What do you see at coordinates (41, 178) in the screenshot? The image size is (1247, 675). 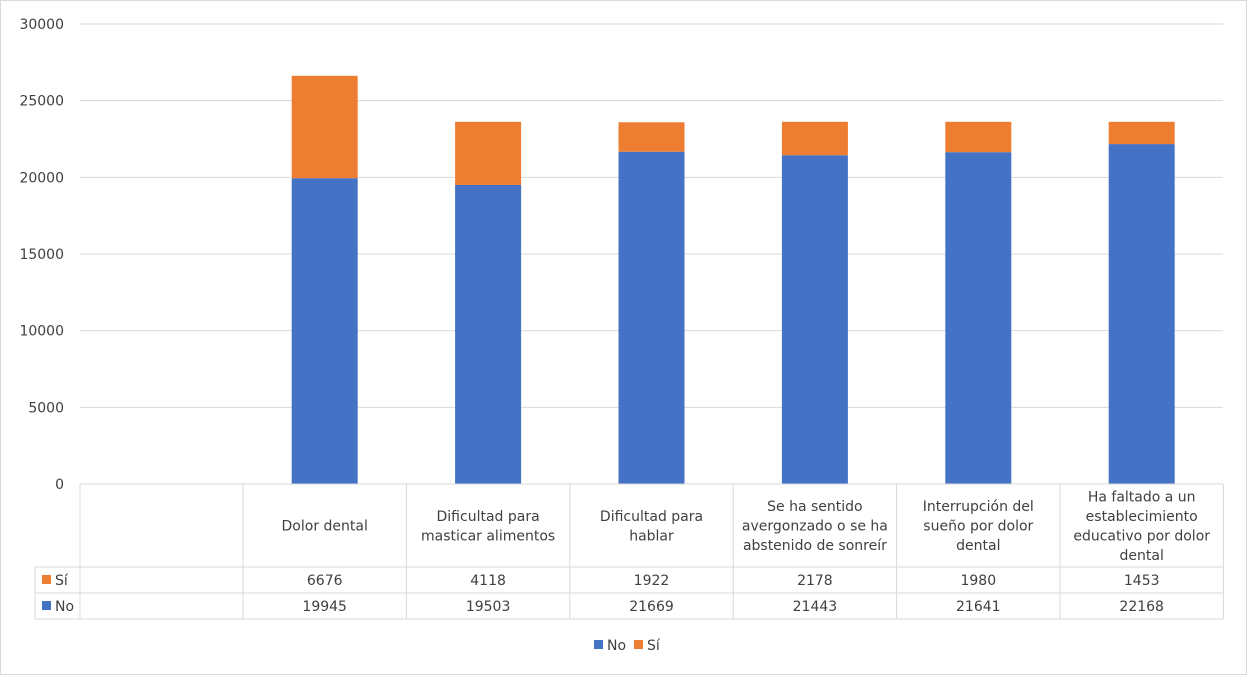 I see `y-tick-label: 20000` at bounding box center [41, 178].